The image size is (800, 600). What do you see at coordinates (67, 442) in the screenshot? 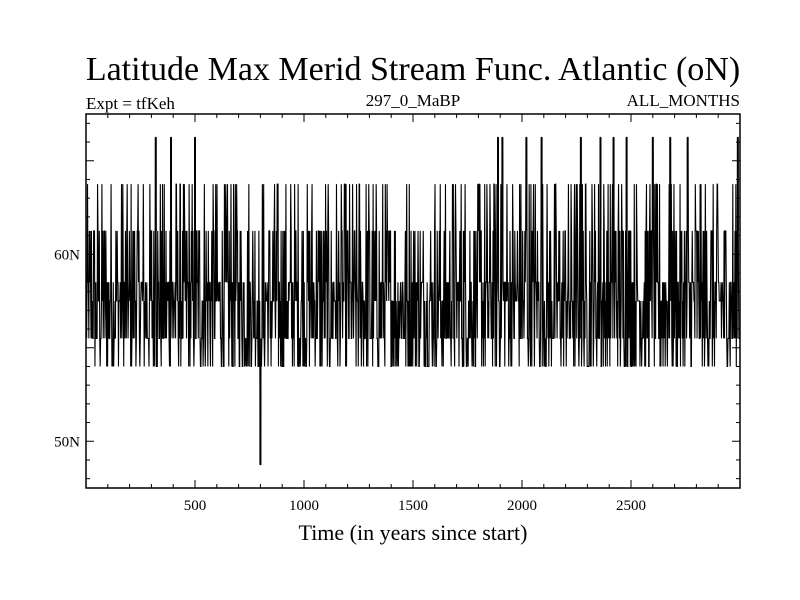
I see `y-tick-label-50: 50N` at bounding box center [67, 442].